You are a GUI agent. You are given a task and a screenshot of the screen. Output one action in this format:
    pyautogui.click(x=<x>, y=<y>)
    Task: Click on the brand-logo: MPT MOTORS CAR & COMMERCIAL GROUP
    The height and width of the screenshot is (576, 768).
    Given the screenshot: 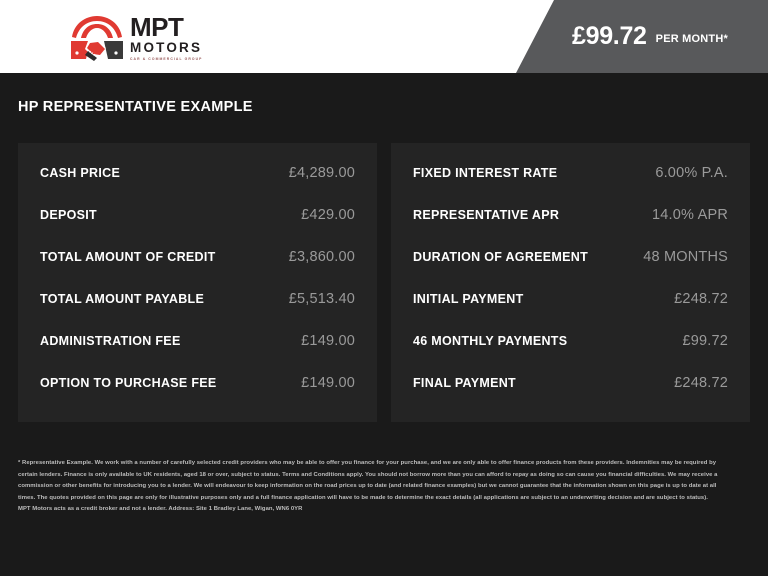 What is the action you would take?
    pyautogui.click(x=135, y=38)
    